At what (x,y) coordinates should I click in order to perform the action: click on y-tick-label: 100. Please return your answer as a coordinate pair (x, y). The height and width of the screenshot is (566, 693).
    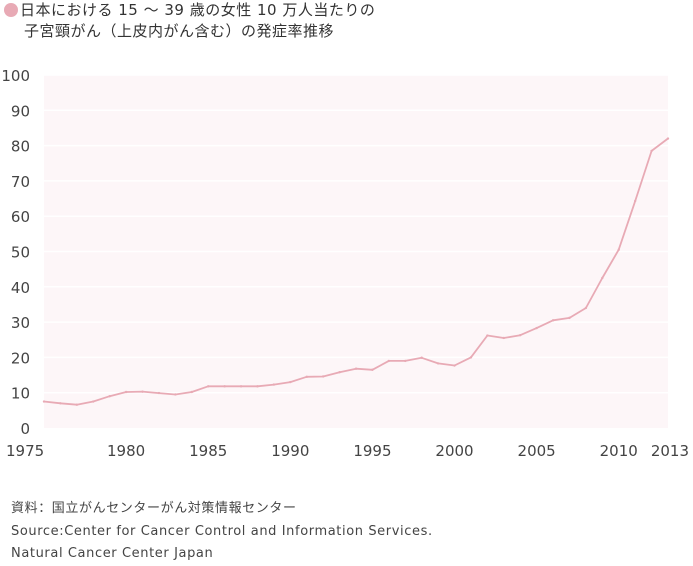
    Looking at the image, I should click on (15, 76).